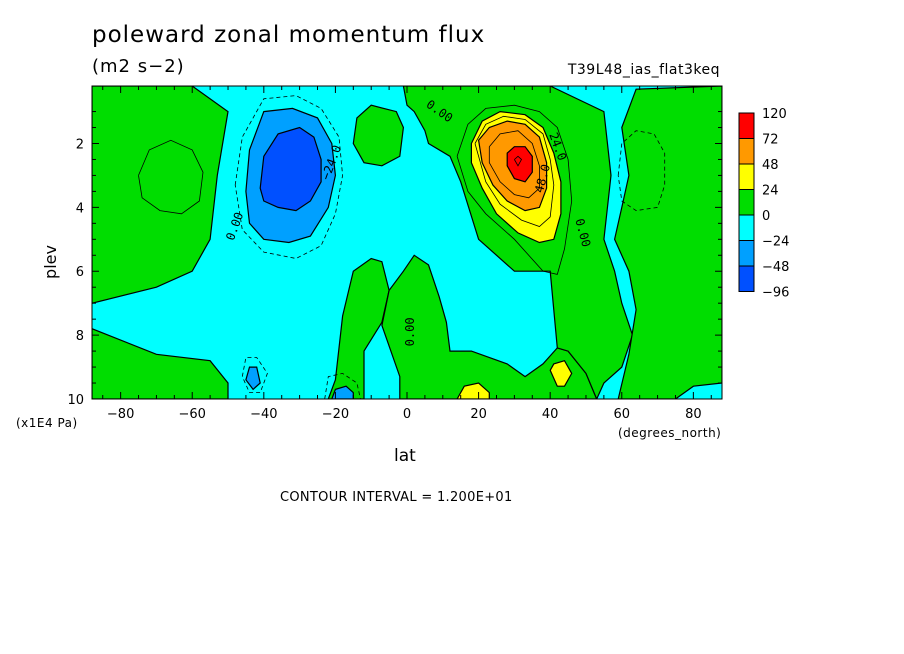  Describe the element at coordinates (621, 414) in the screenshot. I see `x-tick-label: 60` at that location.